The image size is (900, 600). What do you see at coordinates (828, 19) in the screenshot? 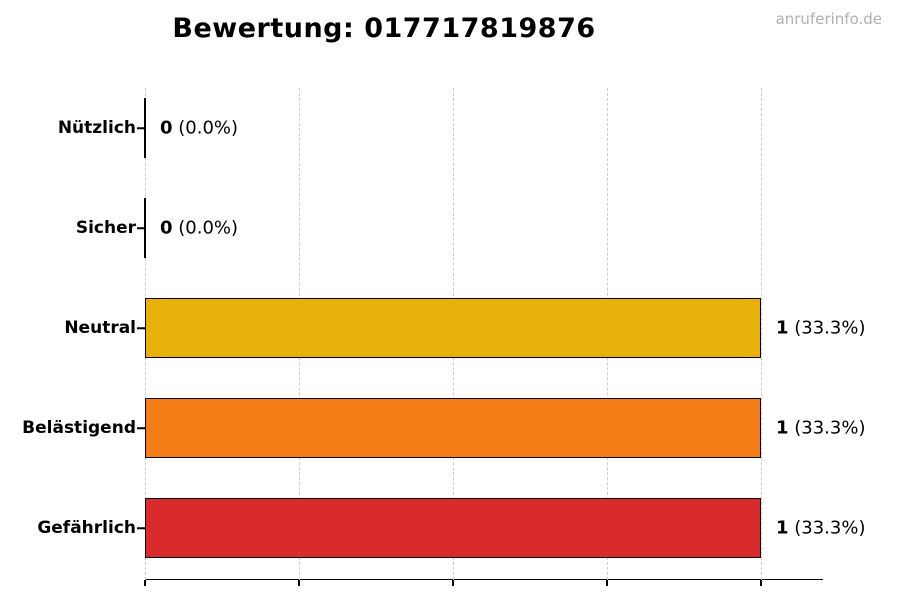
I see `watermark-text: anruferinfo.de` at bounding box center [828, 19].